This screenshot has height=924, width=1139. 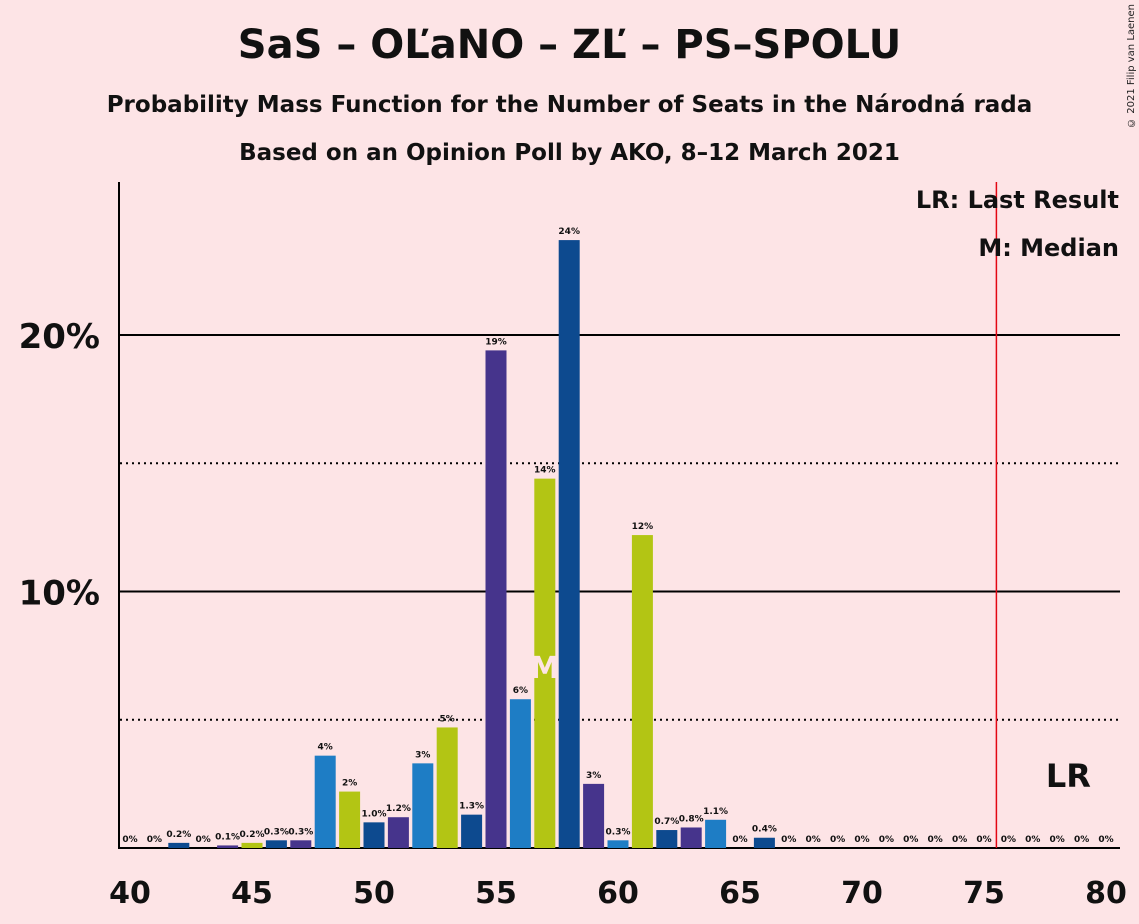 I want to click on bar-value-label: 0.7%, so click(x=666, y=822).